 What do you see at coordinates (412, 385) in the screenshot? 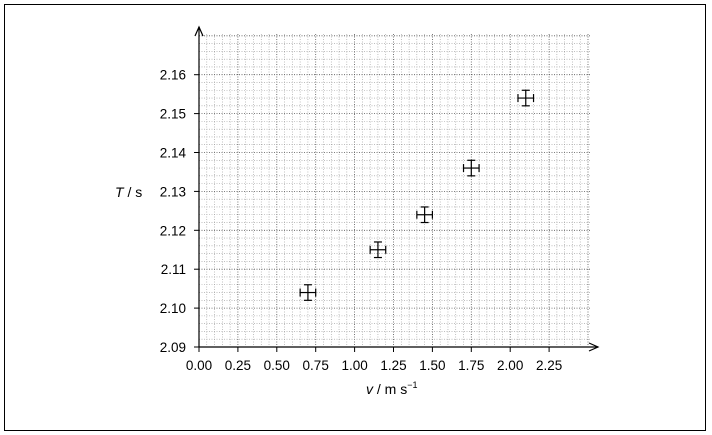
I see `x-axis-unit-exponent: −1` at bounding box center [412, 385].